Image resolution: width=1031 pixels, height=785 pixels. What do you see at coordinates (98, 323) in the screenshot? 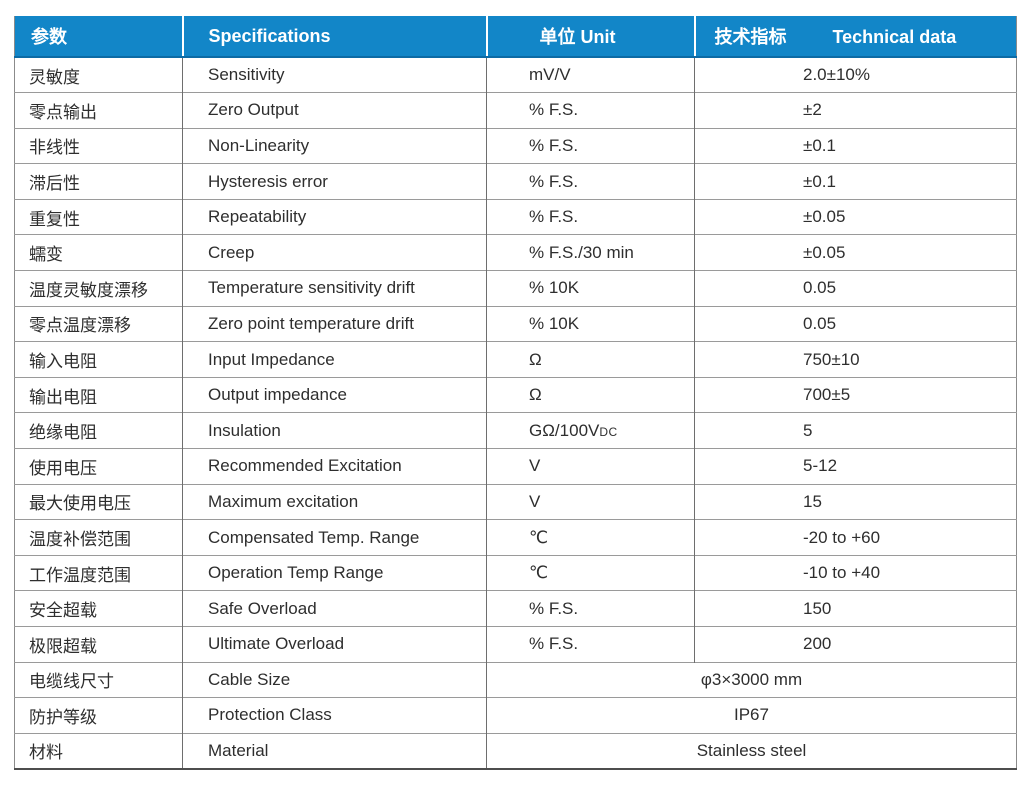
I see `param-cell: 零点温度漂移` at bounding box center [98, 323].